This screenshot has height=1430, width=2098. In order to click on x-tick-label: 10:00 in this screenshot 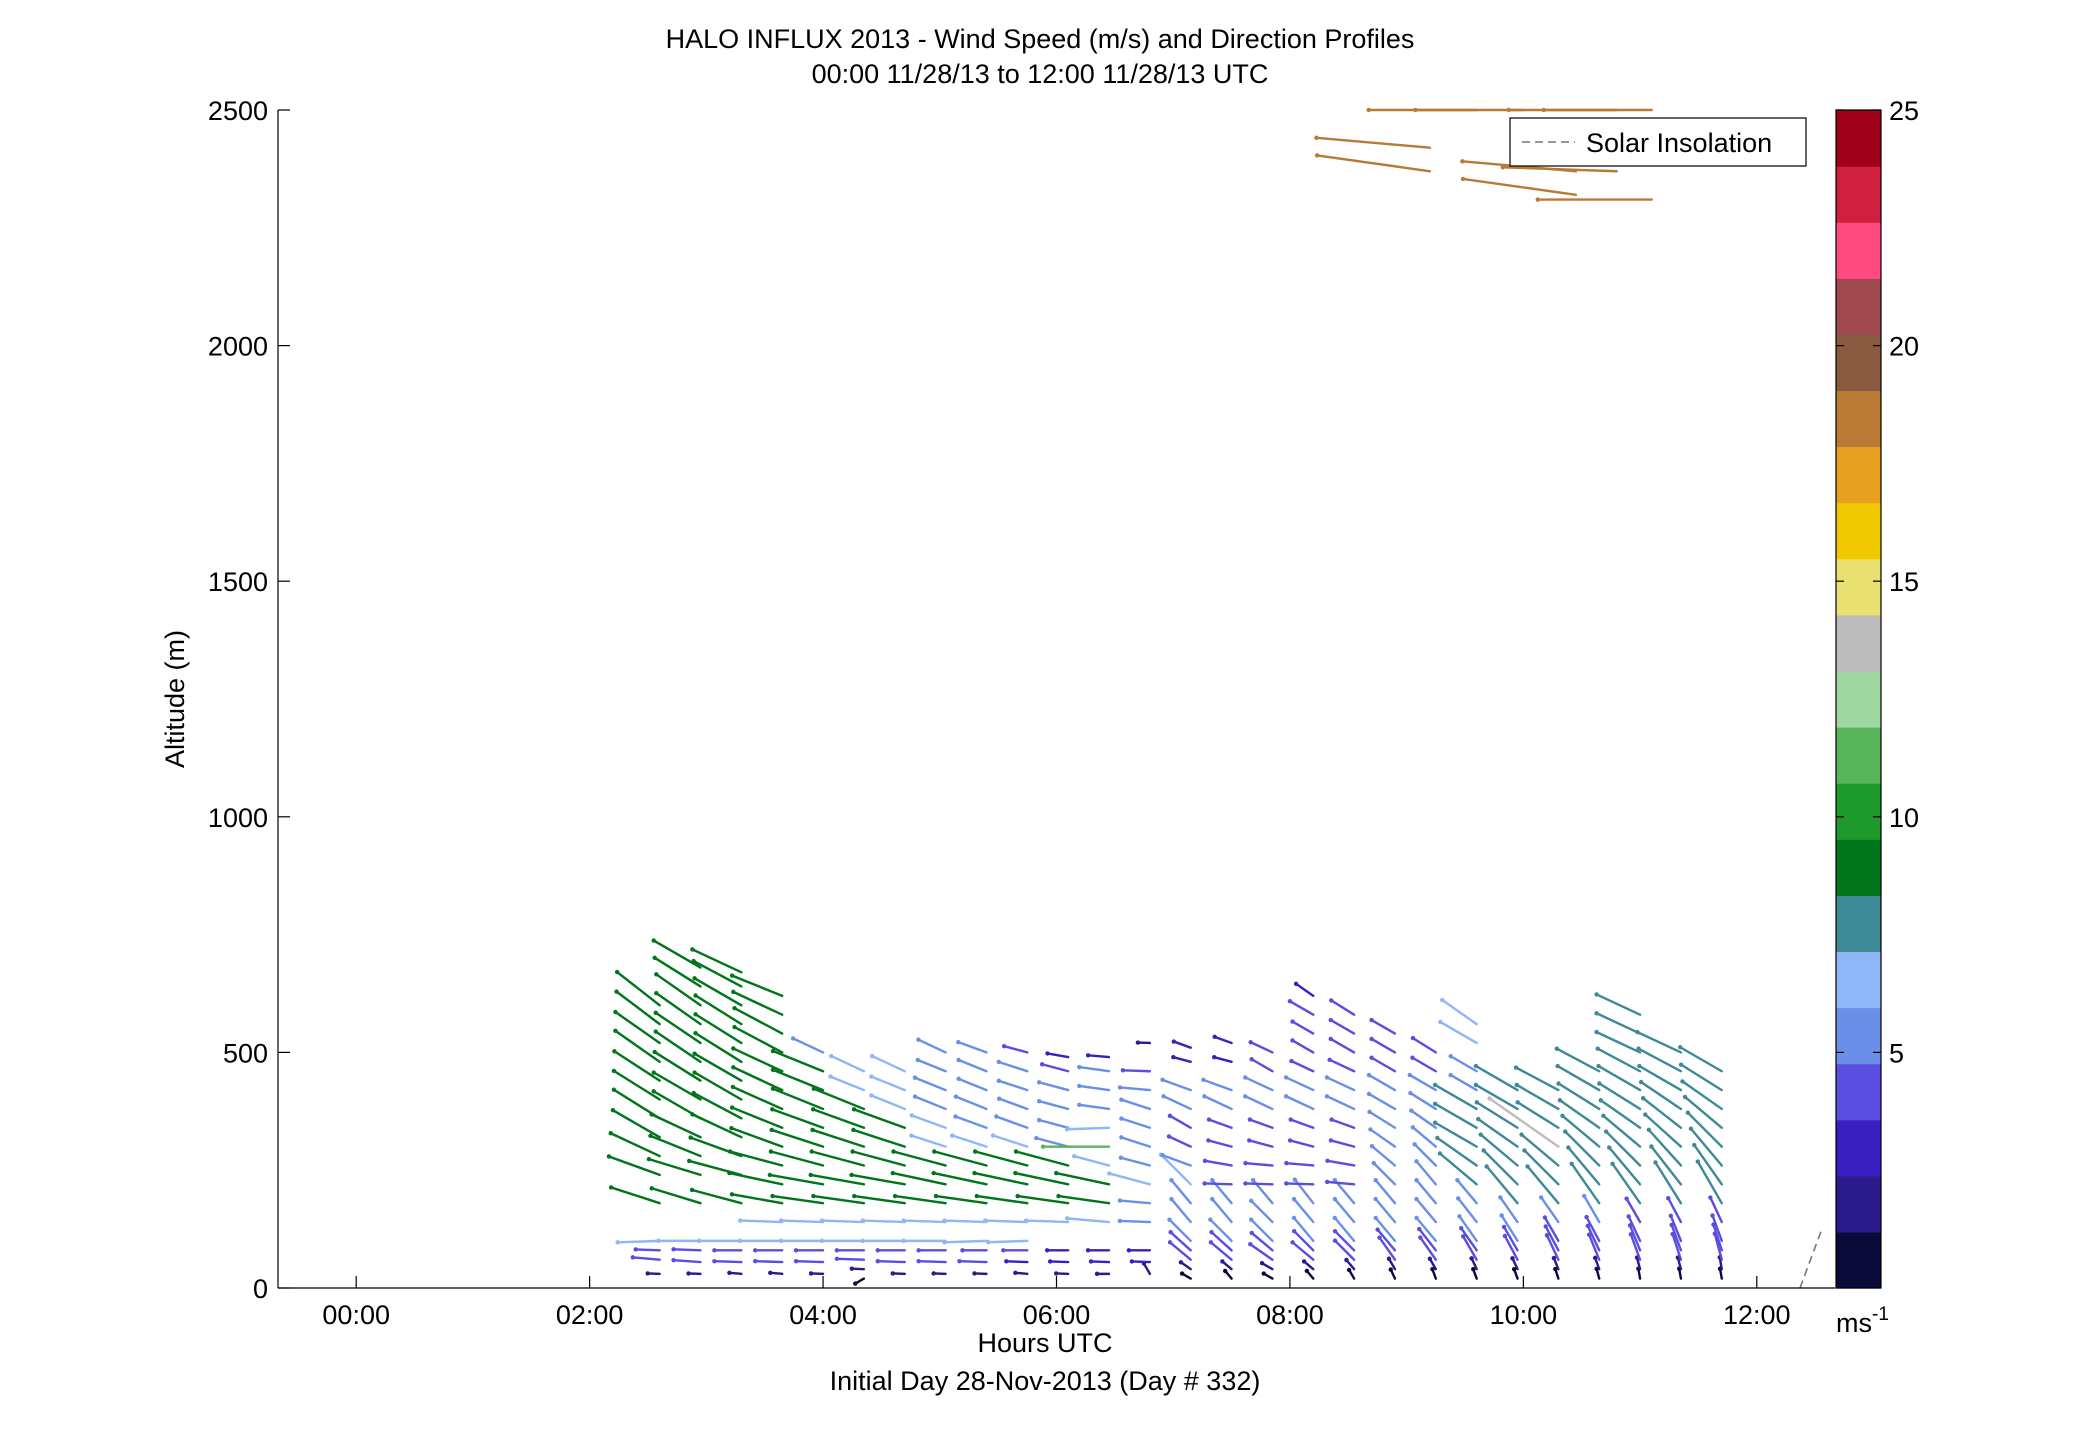, I will do `click(1524, 1315)`.